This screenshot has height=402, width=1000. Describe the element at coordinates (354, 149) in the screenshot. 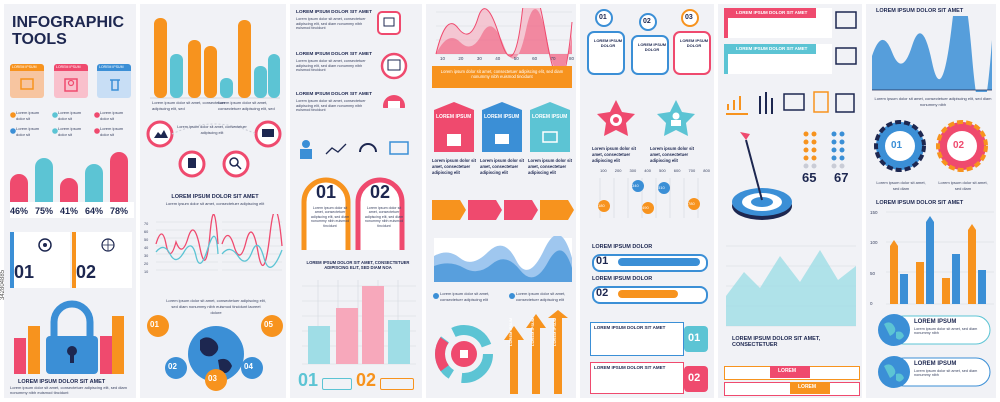

I see `people-icons` at that location.